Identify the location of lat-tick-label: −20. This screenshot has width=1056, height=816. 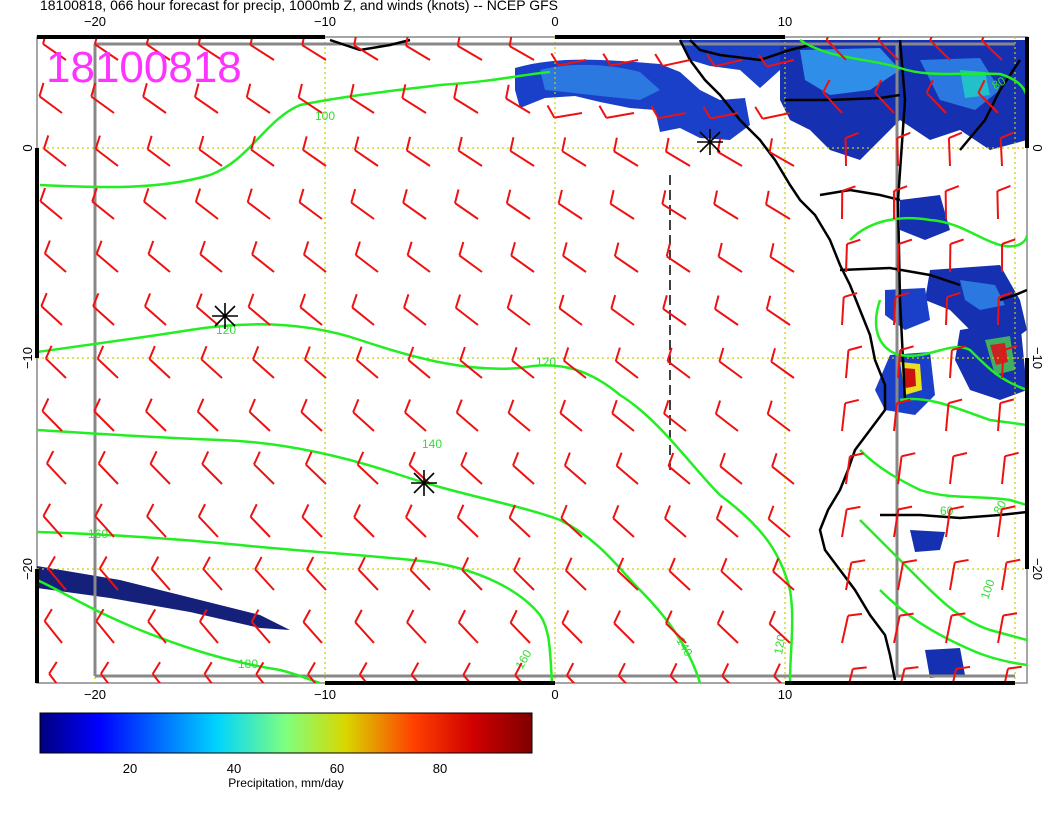
(27, 569).